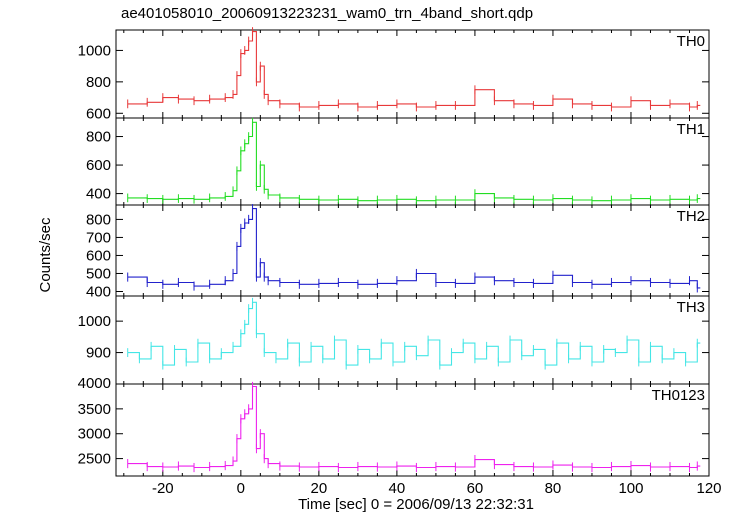 The width and height of the screenshot is (735, 516). Describe the element at coordinates (163, 488) in the screenshot. I see `x-tick-label: -20` at that location.